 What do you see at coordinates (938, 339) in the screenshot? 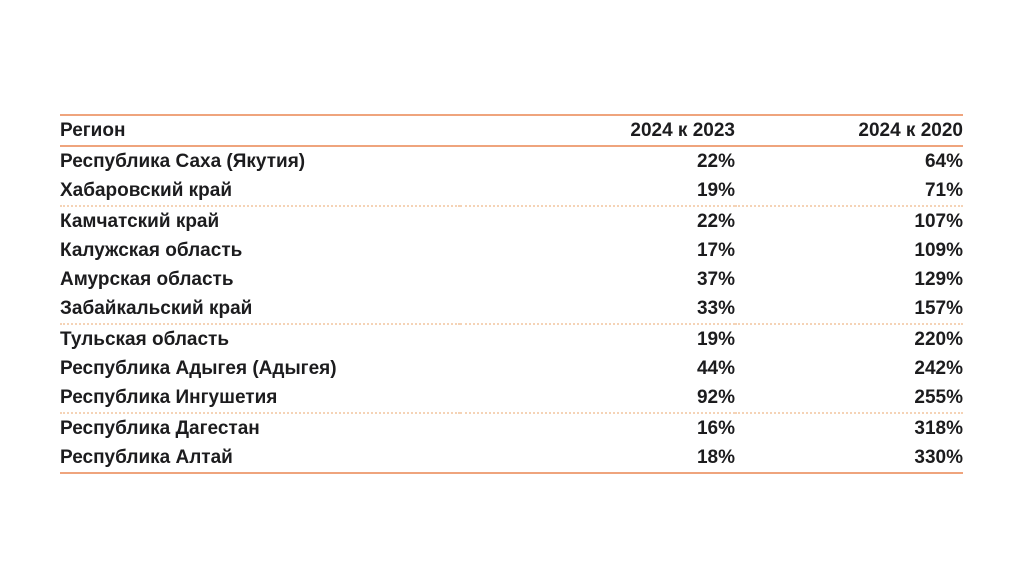
I see `value-2020-cell: 220%` at bounding box center [938, 339].